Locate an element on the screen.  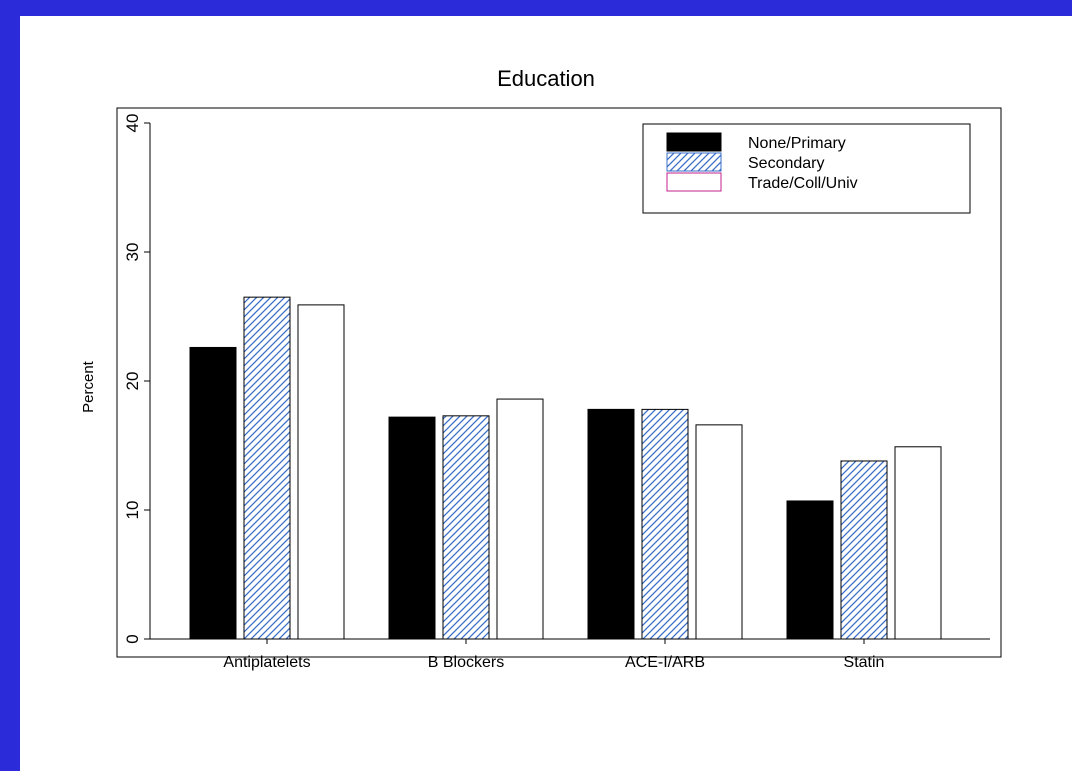
bar-trade-coll-univ-b-blockers is located at coordinates (520, 519).